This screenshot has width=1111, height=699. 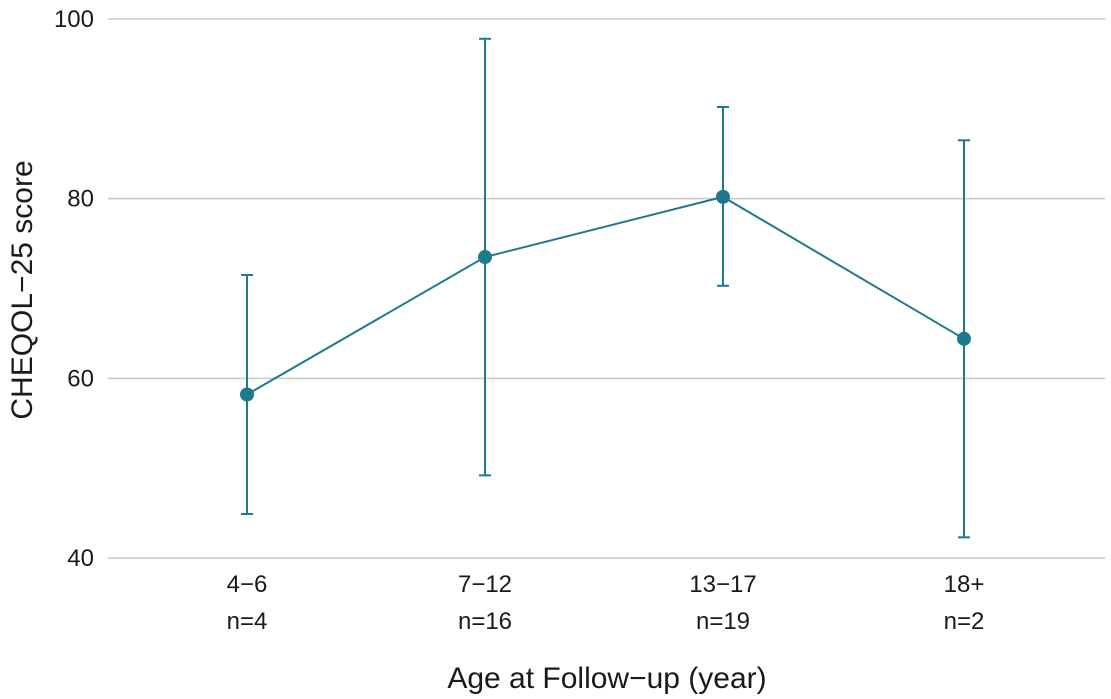 What do you see at coordinates (80, 558) in the screenshot?
I see `y-tick-label-40: 40` at bounding box center [80, 558].